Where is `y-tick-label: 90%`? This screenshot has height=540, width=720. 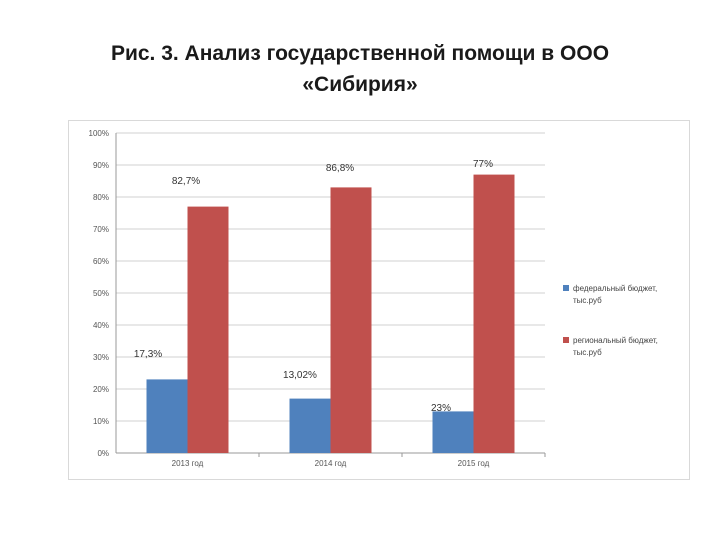
y-tick-label: 90% is located at coordinates (101, 165).